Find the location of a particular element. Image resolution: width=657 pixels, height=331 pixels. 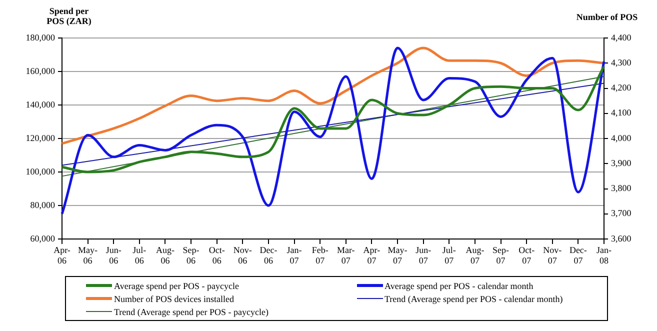

legend-label: Trend (Average spend per POS - paycycle) is located at coordinates (191, 311).